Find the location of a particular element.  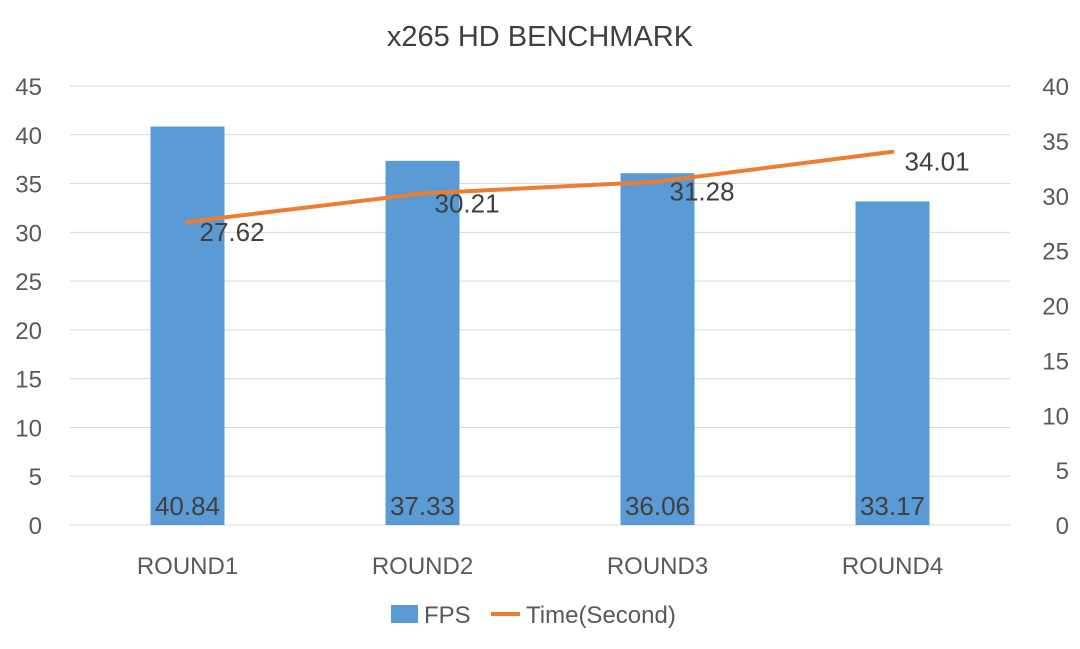

right-axis-tick-label: 25 is located at coordinates (1055, 252).